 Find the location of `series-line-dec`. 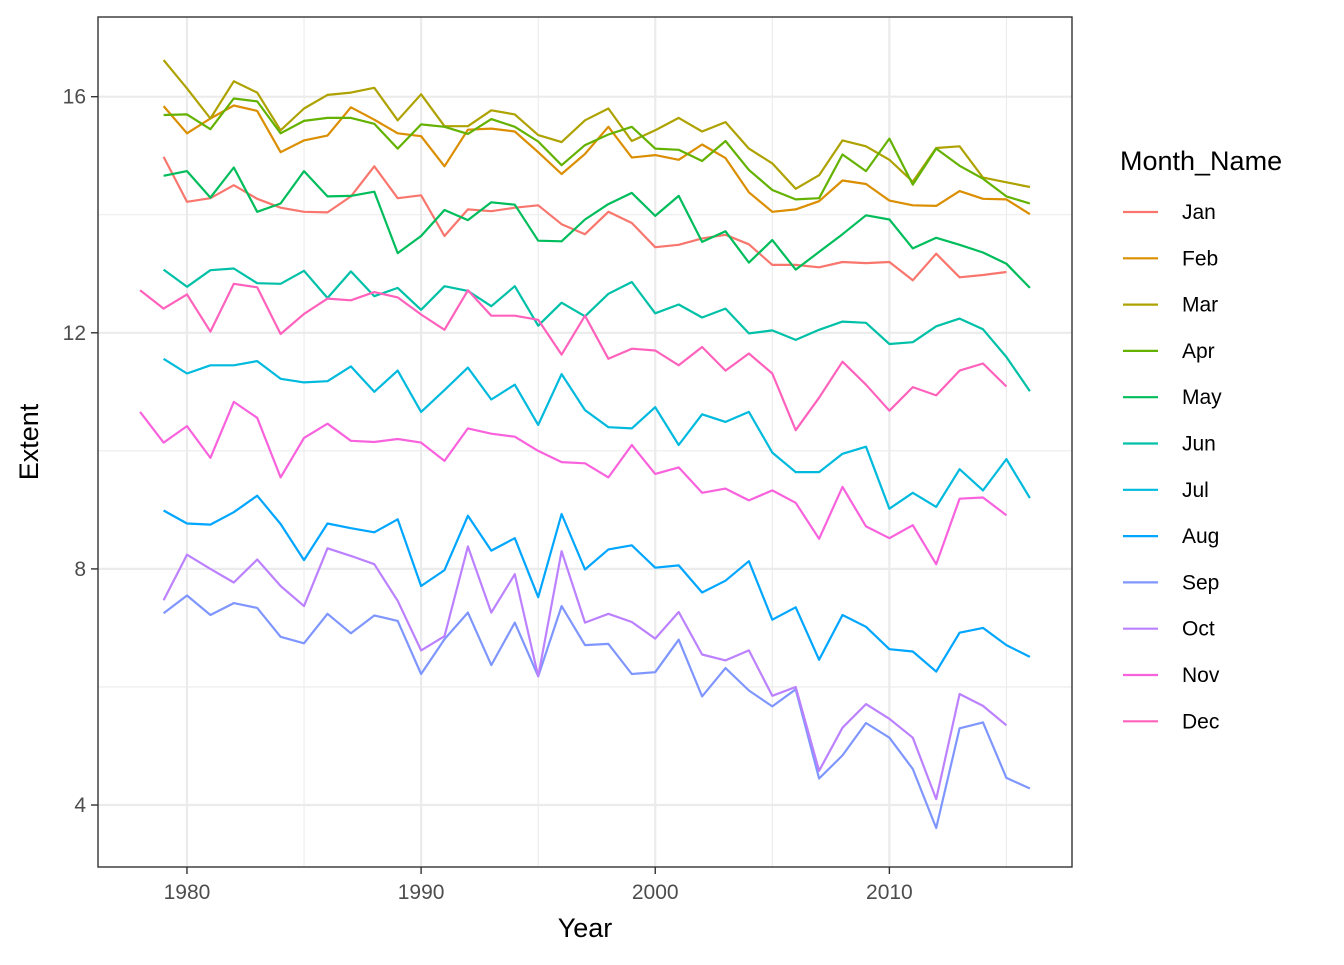

series-line-dec is located at coordinates (573, 357).